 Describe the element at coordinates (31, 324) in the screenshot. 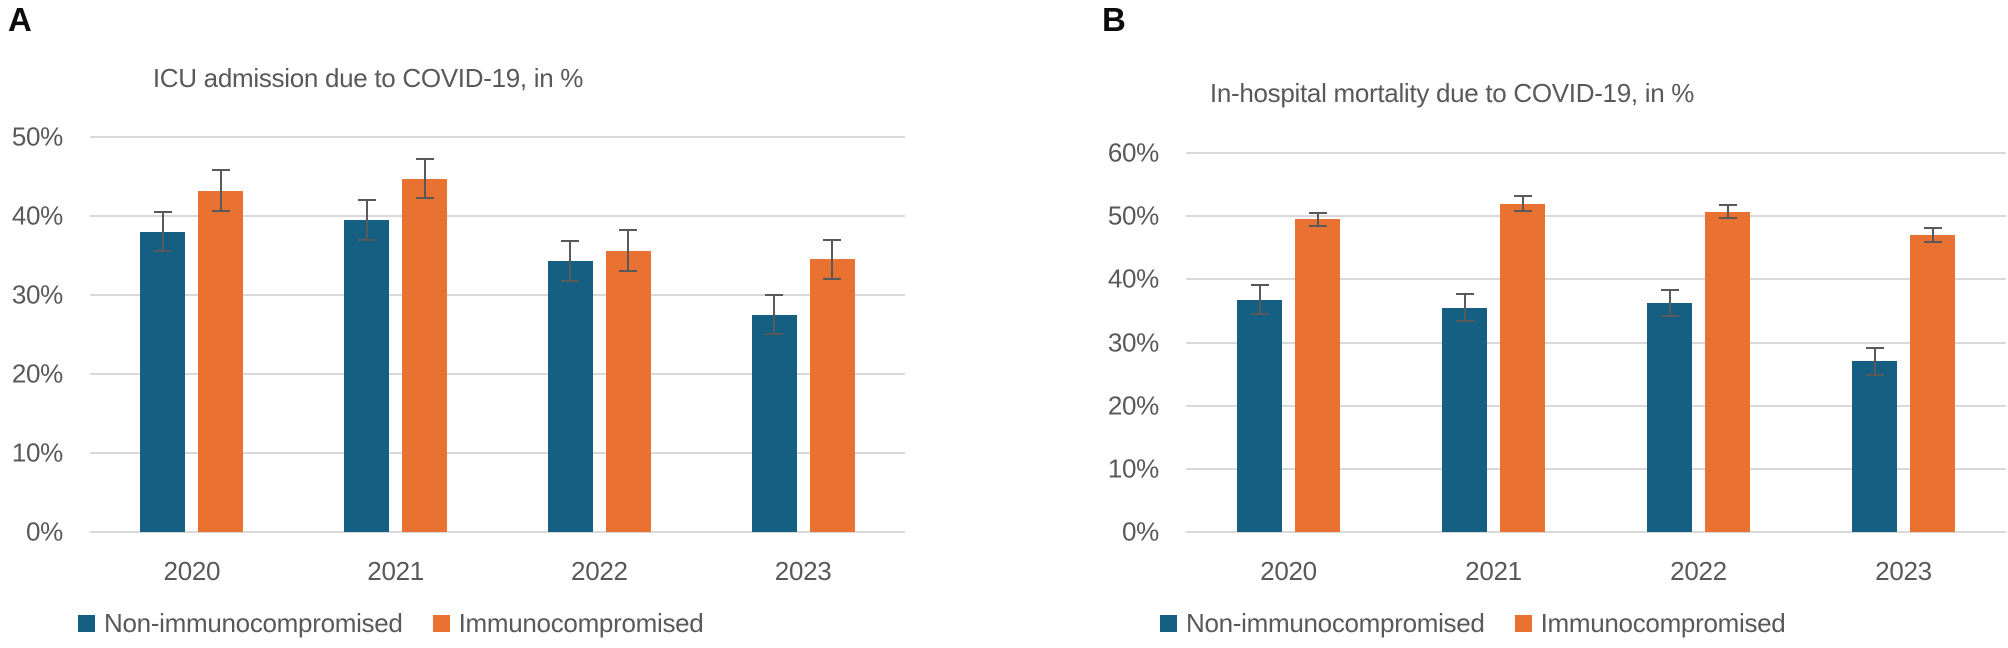

I see `y-axis-a: 0% 10% 20% 30% 40% 50%` at that location.